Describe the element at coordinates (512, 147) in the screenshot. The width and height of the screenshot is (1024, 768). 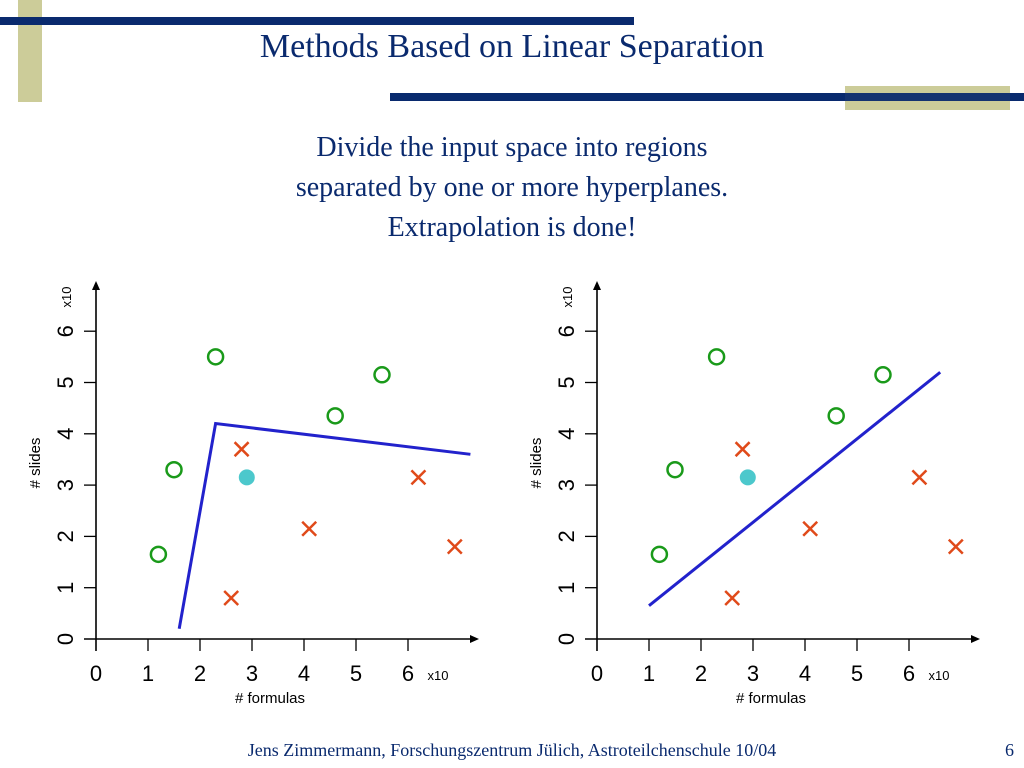
I see `subtitle-line: Divide the input space into regions` at that location.